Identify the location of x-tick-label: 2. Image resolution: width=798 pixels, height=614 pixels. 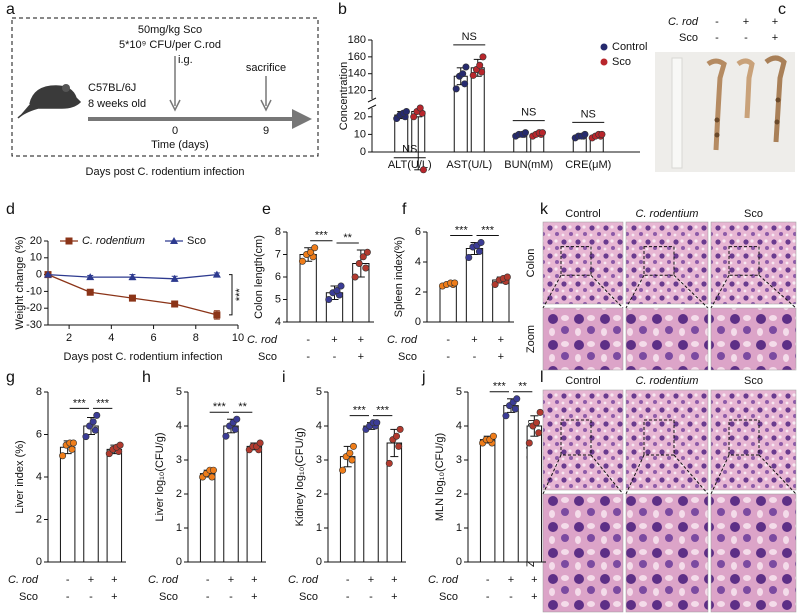
(69, 338).